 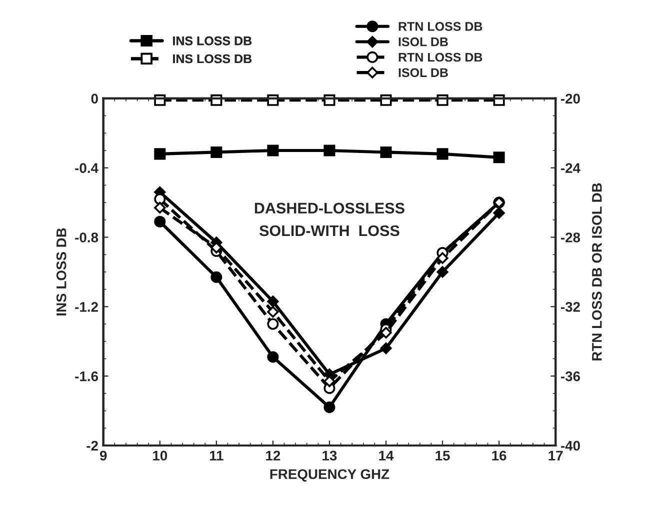 I want to click on y2-tick-label: -36, so click(x=570, y=376).